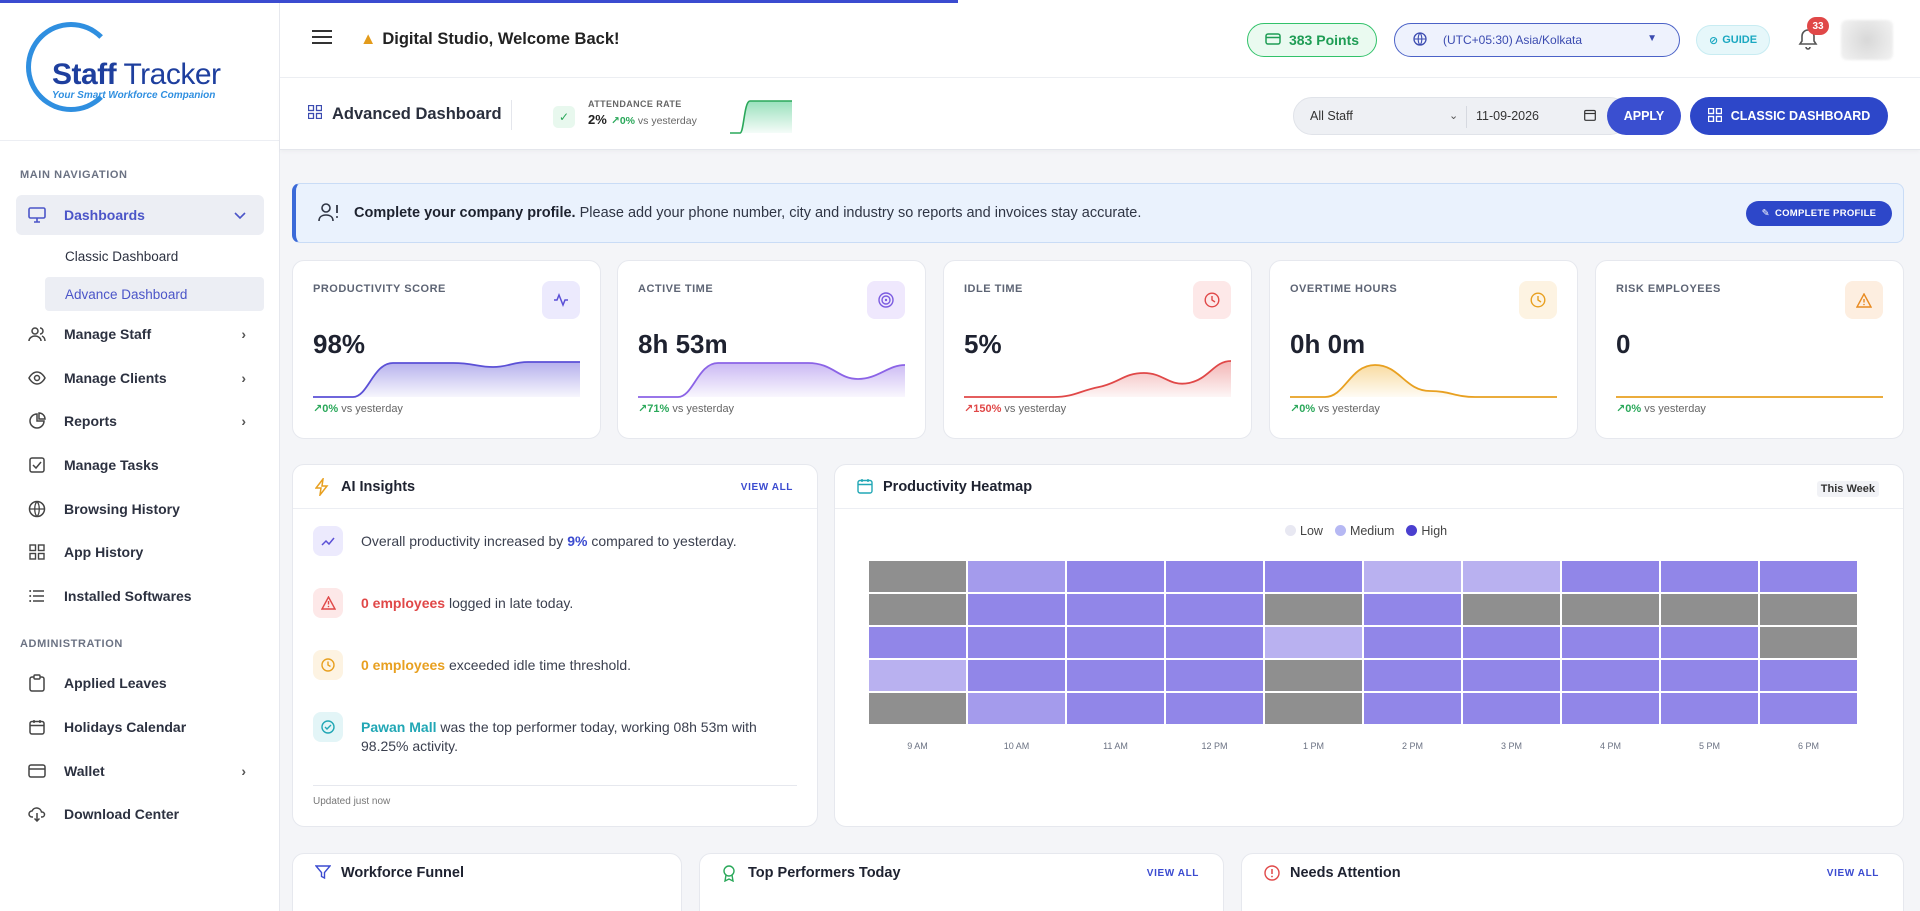 The width and height of the screenshot is (1920, 911). What do you see at coordinates (140, 683) in the screenshot?
I see `sidebar-item-applied-leaves: Applied Leaves` at bounding box center [140, 683].